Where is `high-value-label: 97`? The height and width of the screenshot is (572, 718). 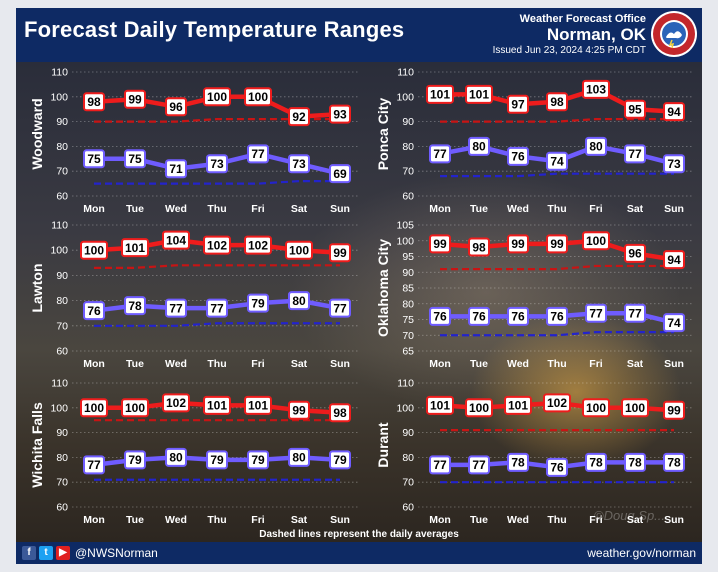 high-value-label: 97 is located at coordinates (518, 104).